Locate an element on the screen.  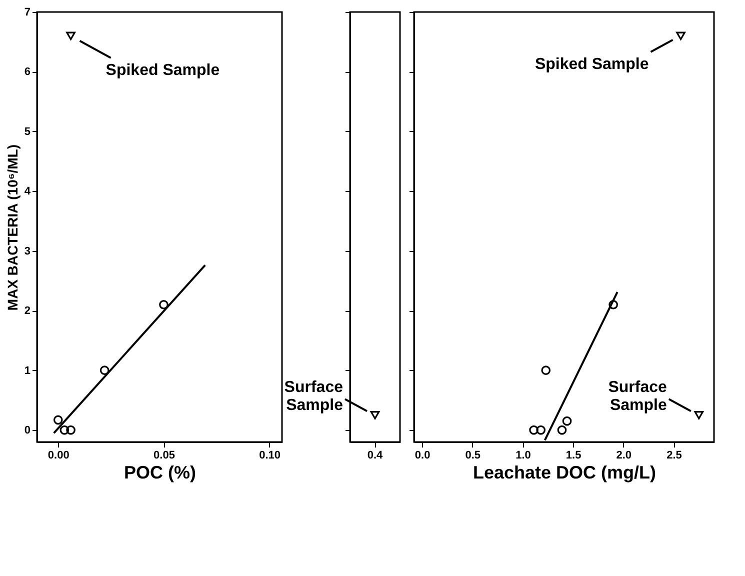
x-tick-label: 0.0 is located at coordinates (422, 456).